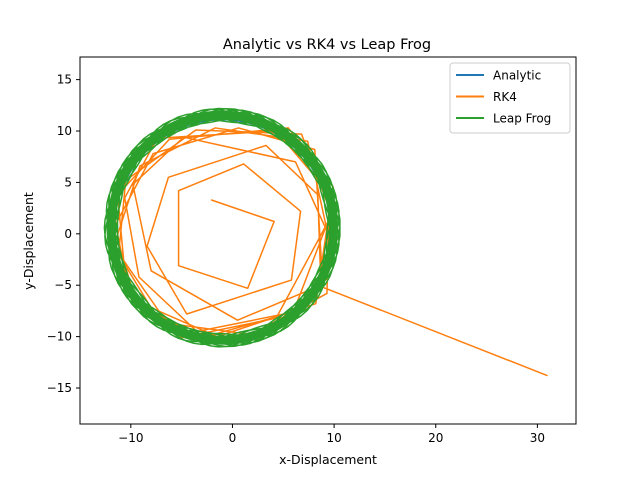 The width and height of the screenshot is (640, 480). What do you see at coordinates (327, 45) in the screenshot?
I see `chart-title: Analytic vs RK4 vs Leap Frog` at bounding box center [327, 45].